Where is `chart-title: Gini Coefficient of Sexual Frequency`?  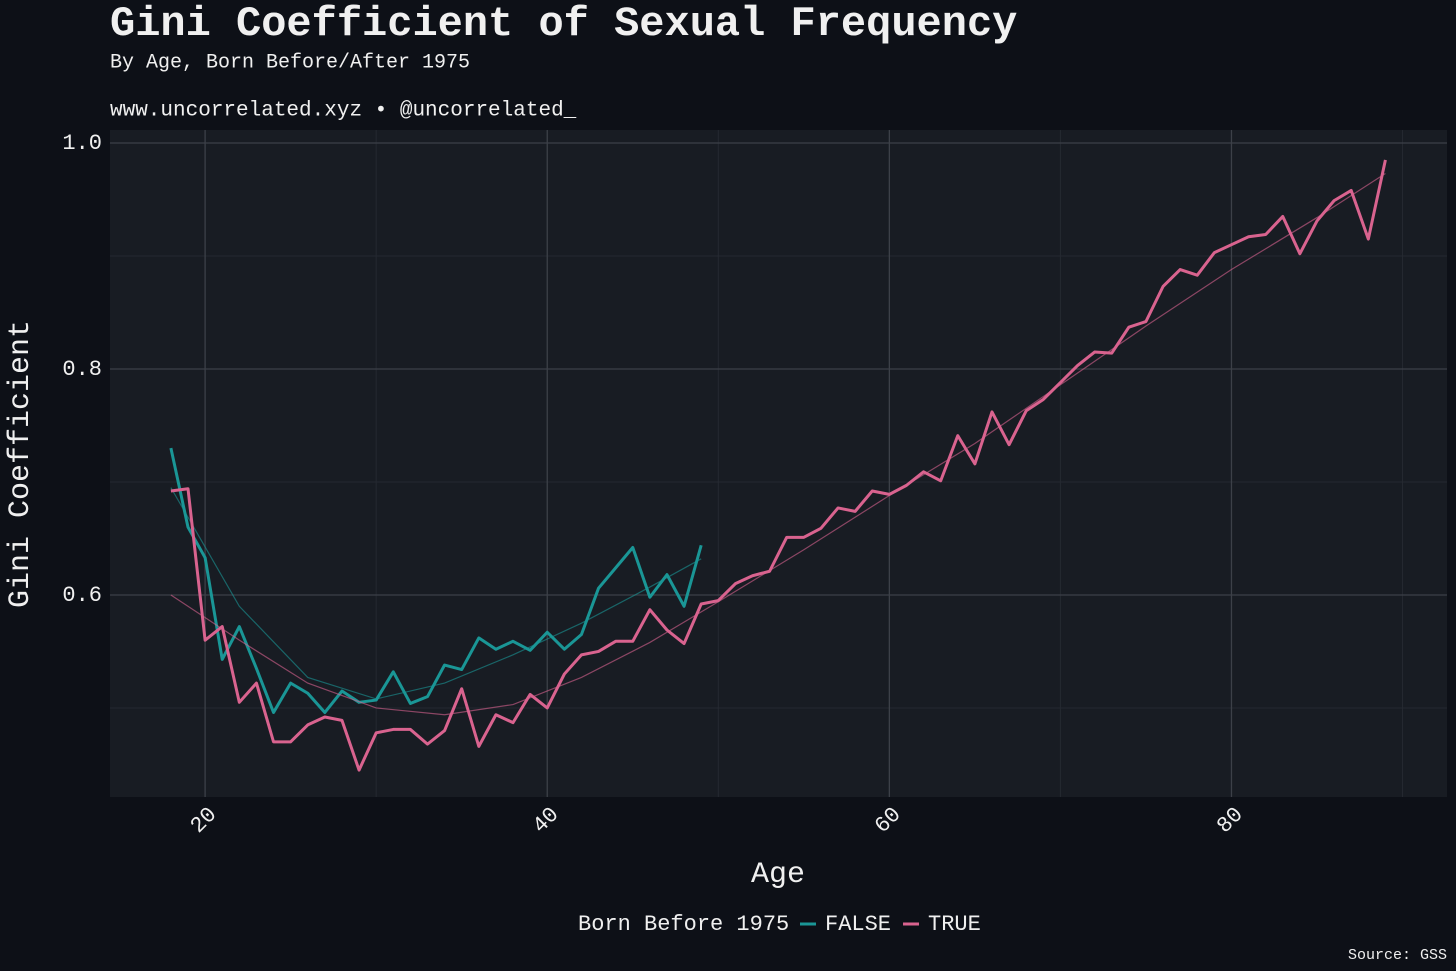
chart-title: Gini Coefficient of Sexual Frequency is located at coordinates (563, 24).